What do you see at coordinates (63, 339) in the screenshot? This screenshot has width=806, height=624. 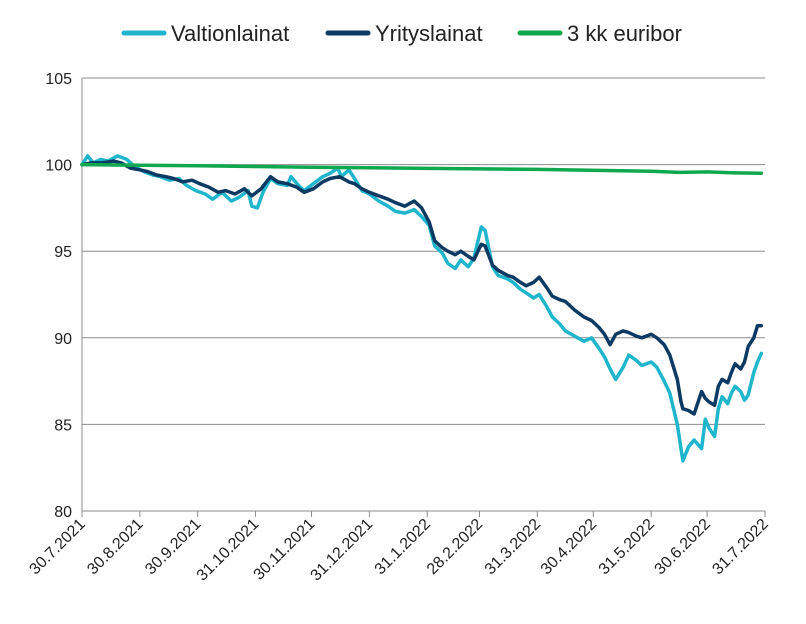 I see `y-tick-label: 90` at bounding box center [63, 339].